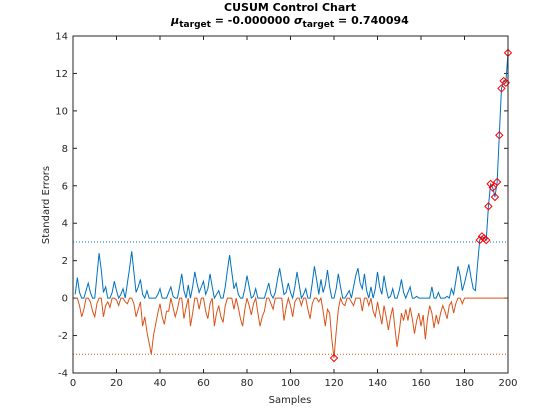  I want to click on x-tick-label: 120, so click(333, 383).